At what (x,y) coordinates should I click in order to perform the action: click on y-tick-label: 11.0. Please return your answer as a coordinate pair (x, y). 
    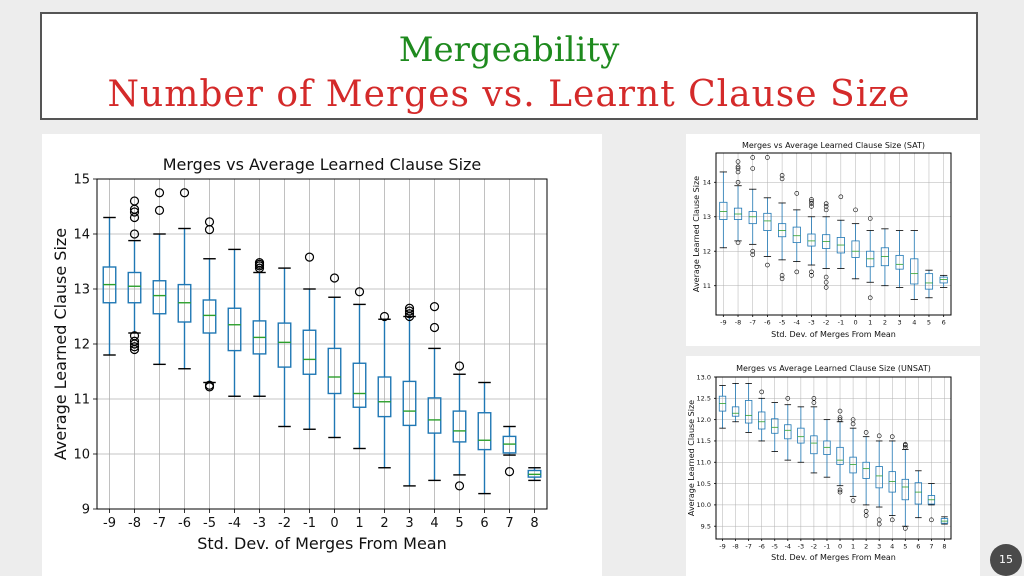
    Looking at the image, I should click on (704, 463).